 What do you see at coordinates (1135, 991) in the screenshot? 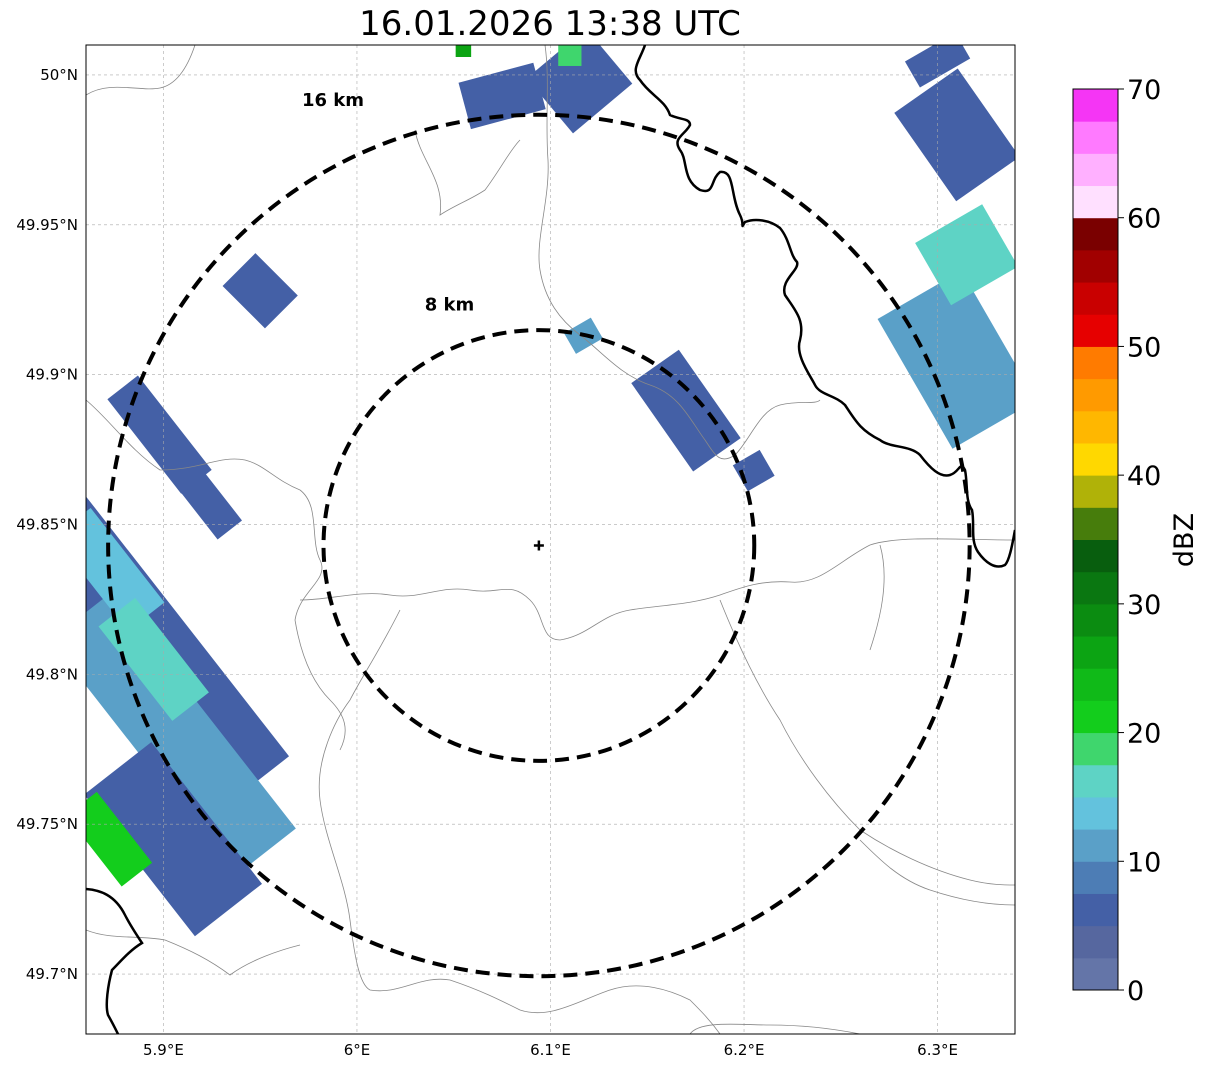
I see `colorbar-tick-label: 0` at bounding box center [1135, 991].